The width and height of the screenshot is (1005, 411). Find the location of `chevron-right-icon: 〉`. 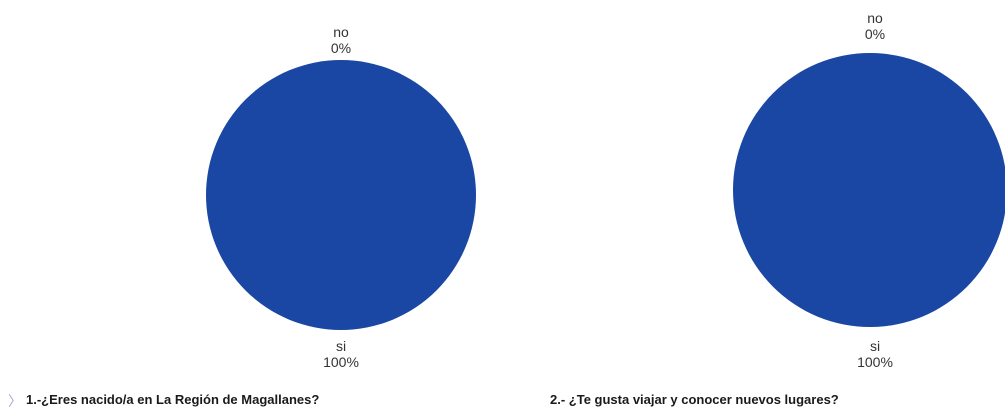

chevron-right-icon: 〉 is located at coordinates (15, 401).